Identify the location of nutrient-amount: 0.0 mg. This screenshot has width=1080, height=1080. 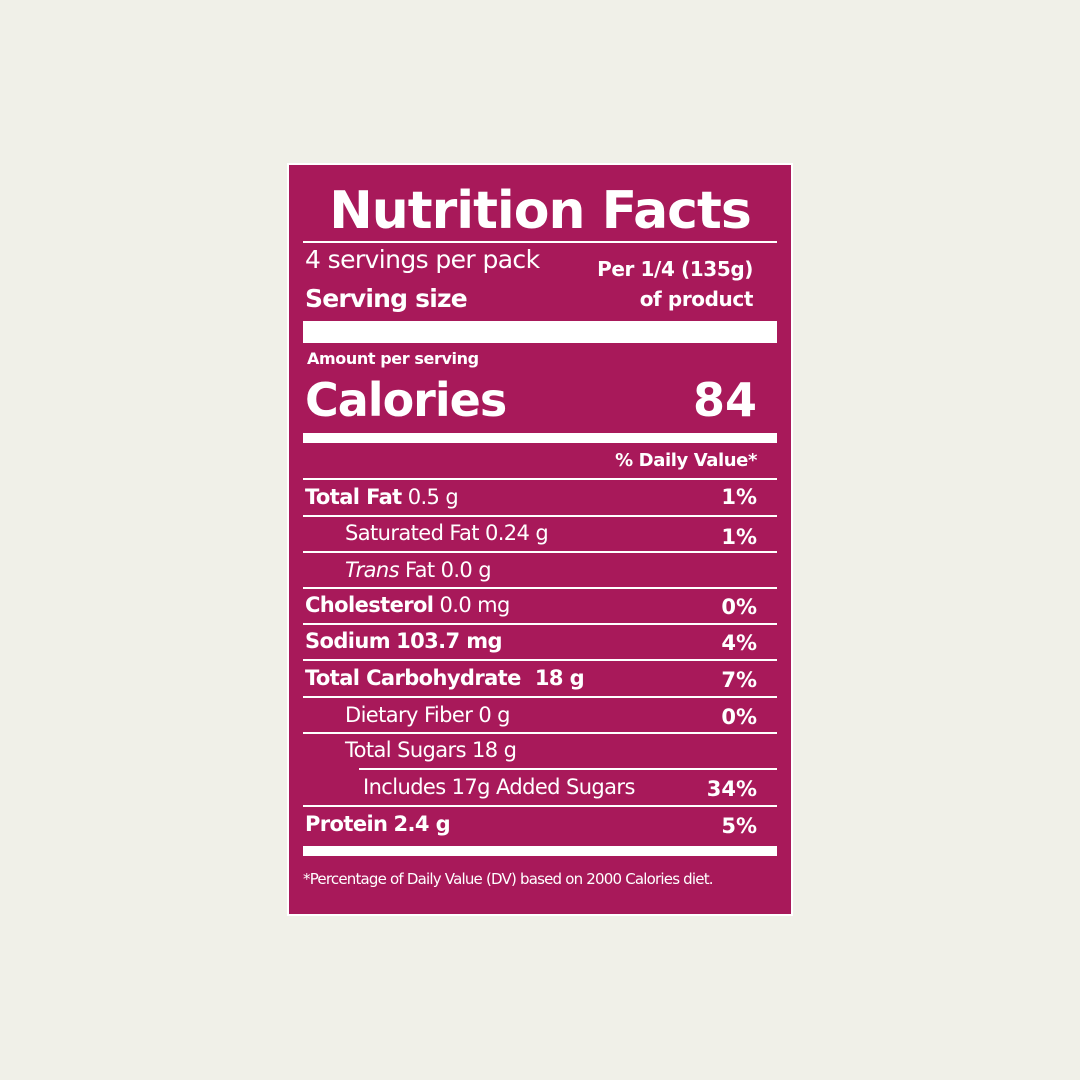
(474, 605).